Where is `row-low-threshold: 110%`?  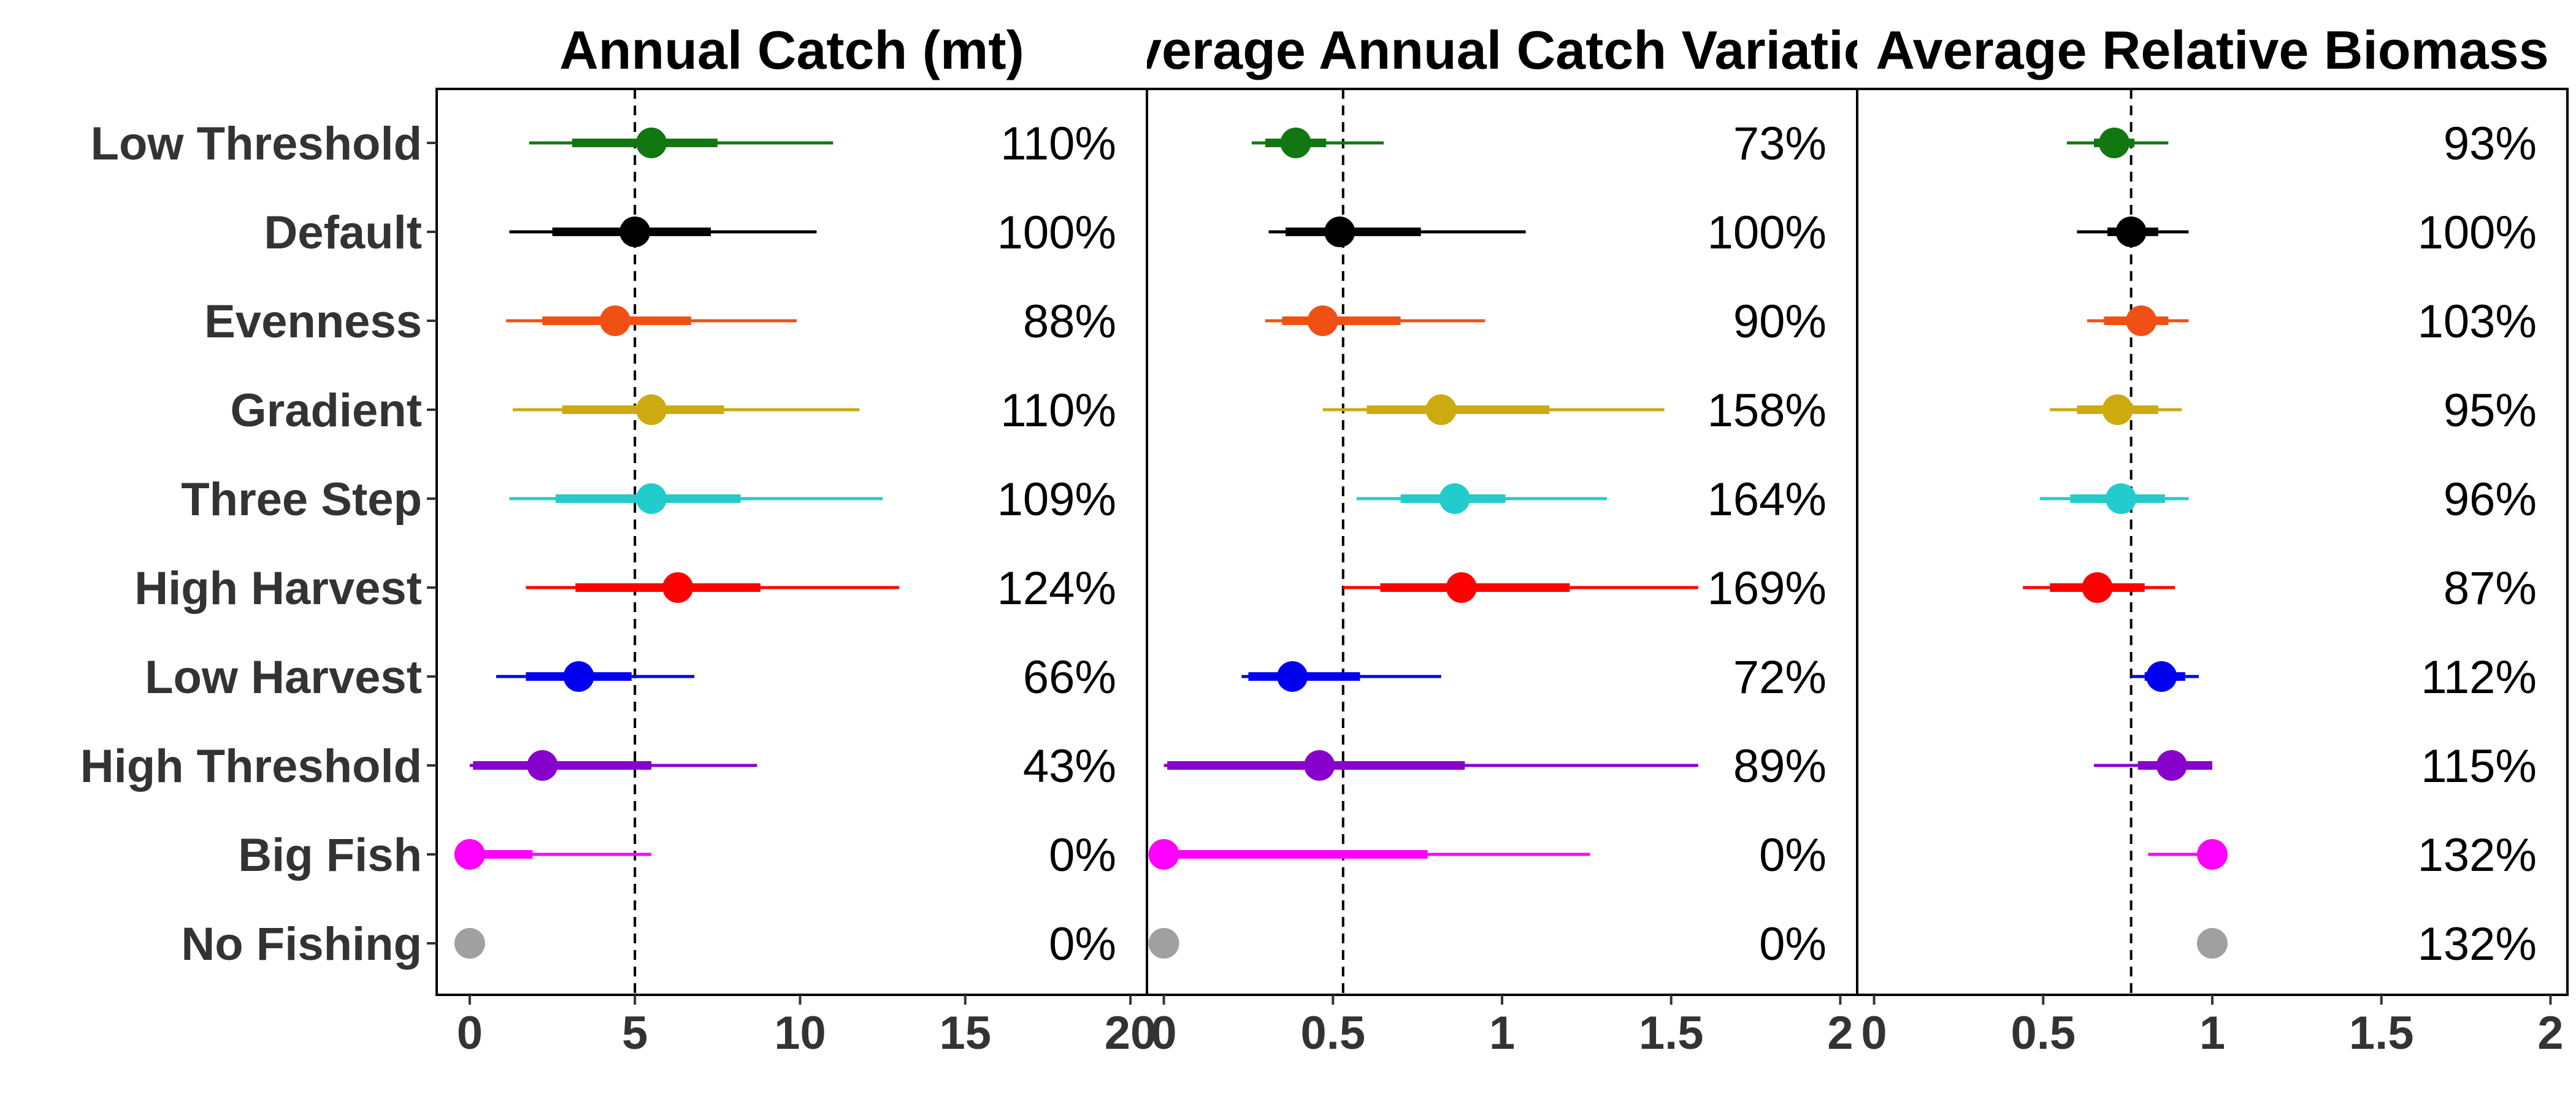
row-low-threshold: 110% is located at coordinates (822, 144).